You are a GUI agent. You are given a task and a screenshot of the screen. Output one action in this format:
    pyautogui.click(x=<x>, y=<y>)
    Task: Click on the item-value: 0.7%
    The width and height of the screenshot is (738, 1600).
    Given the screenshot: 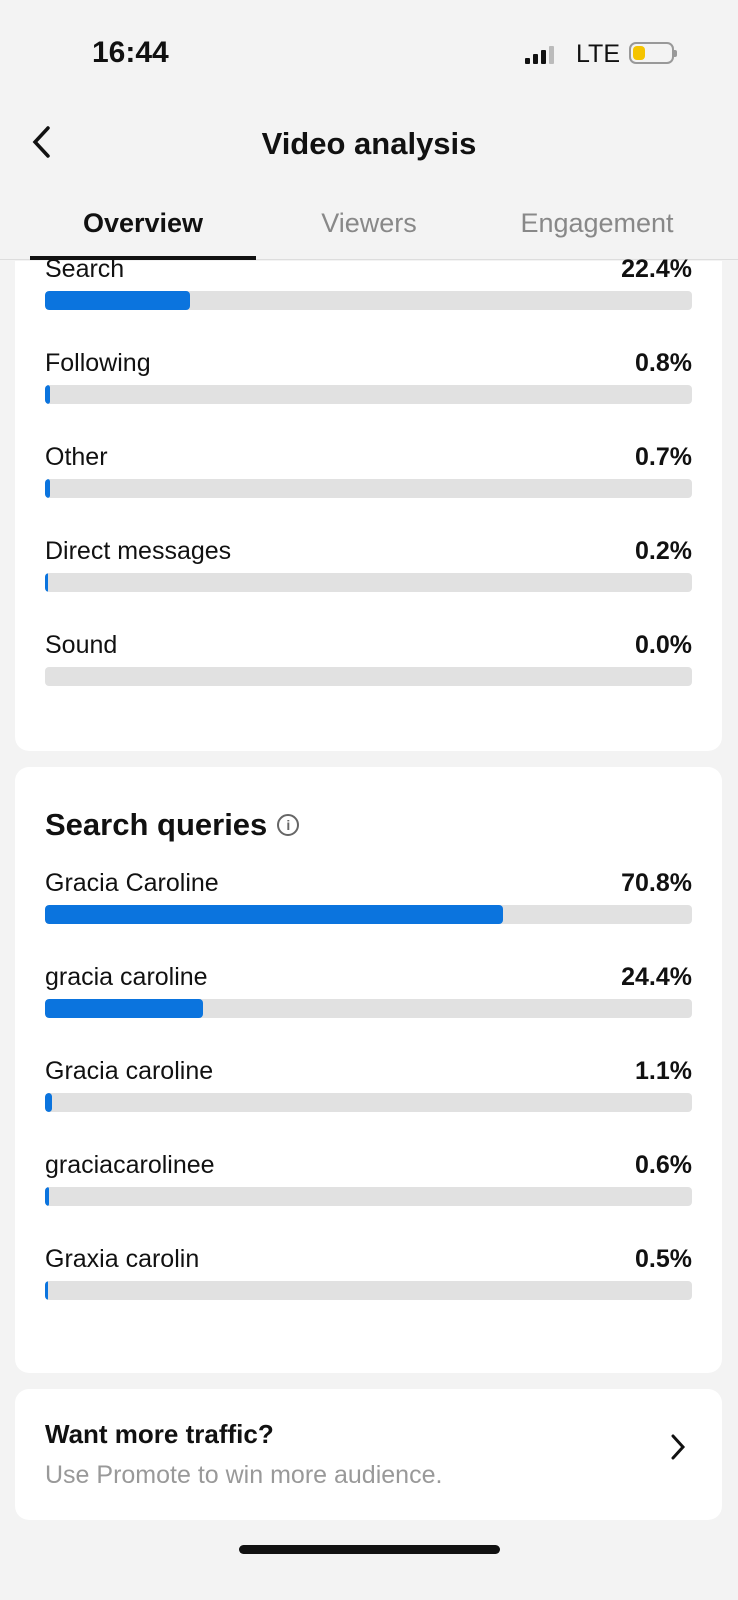 What is the action you would take?
    pyautogui.click(x=663, y=457)
    